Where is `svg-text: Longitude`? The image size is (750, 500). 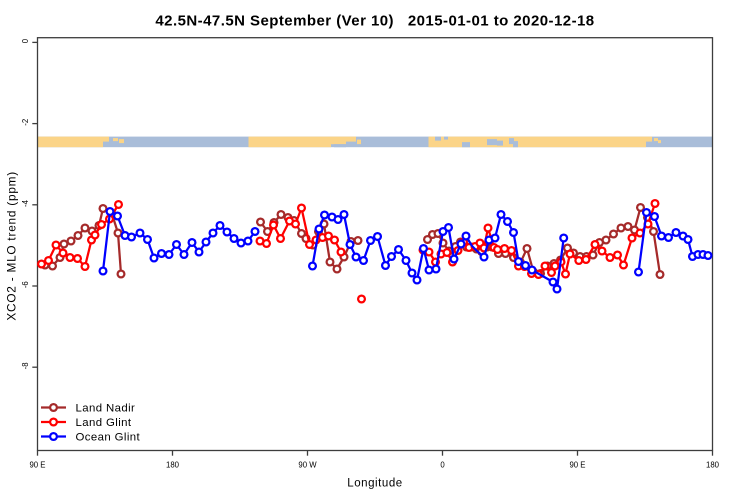 svg-text: Longitude is located at coordinates (374, 484).